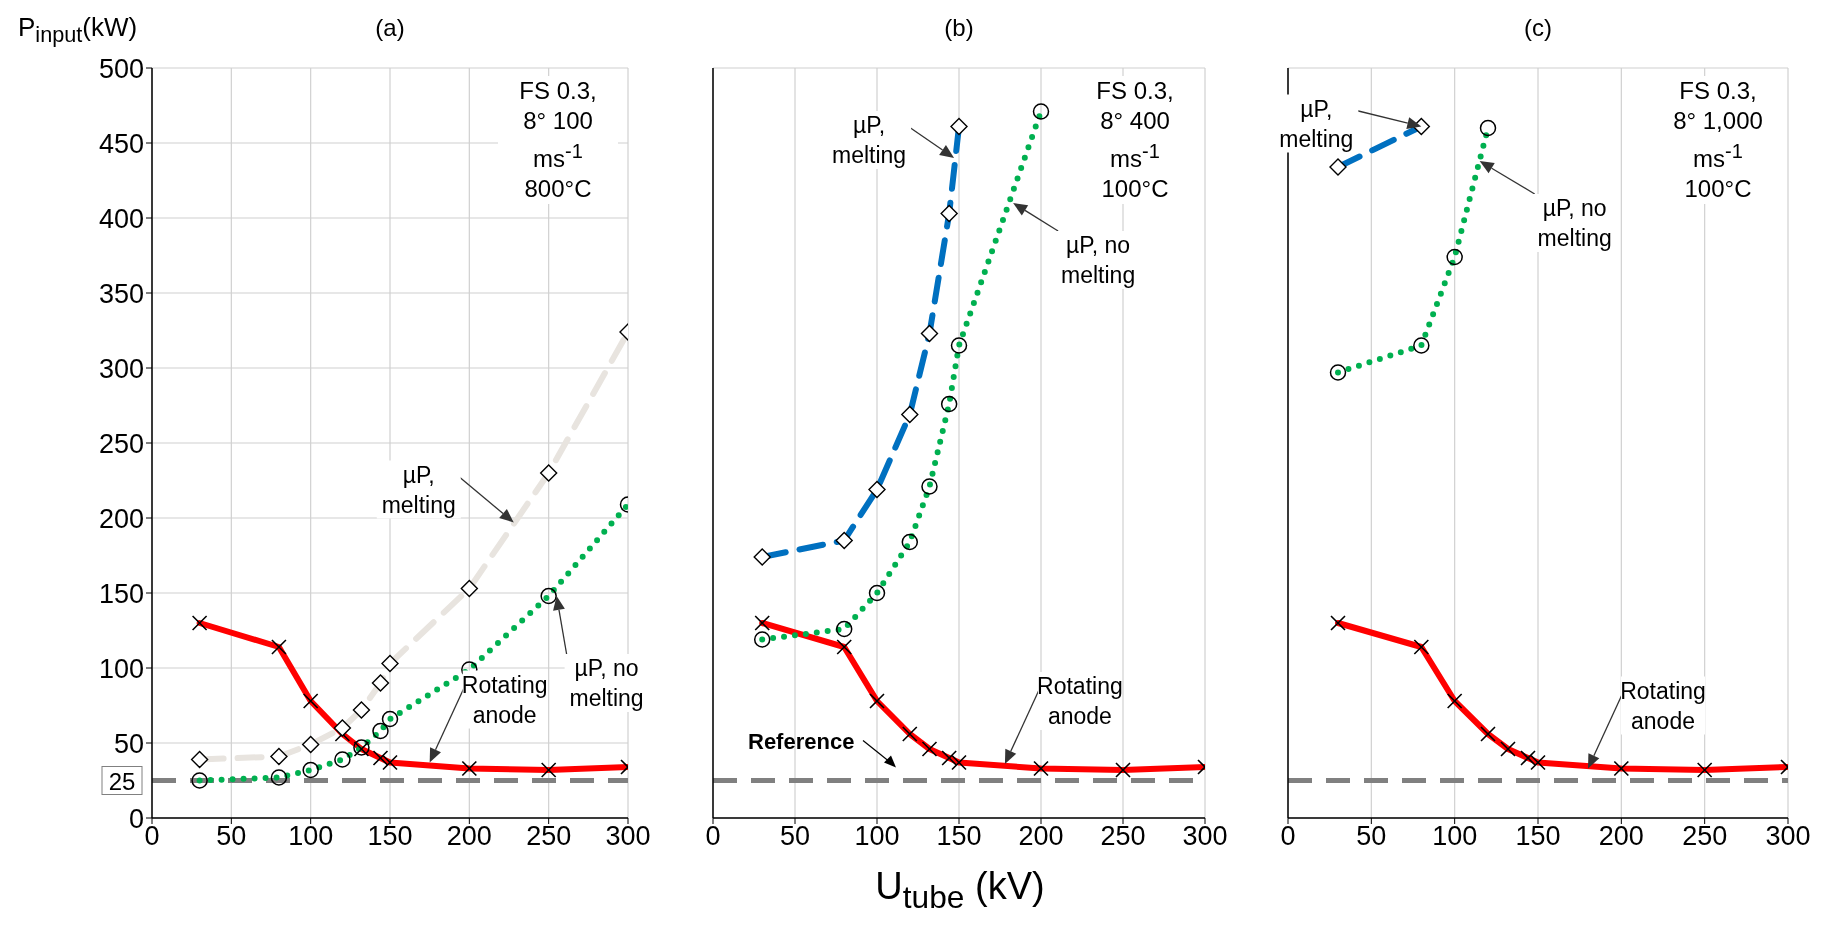 Image resolution: width=1838 pixels, height=930 pixels. Describe the element at coordinates (122, 781) in the screenshot. I see `ref-line-label: 25` at that location.